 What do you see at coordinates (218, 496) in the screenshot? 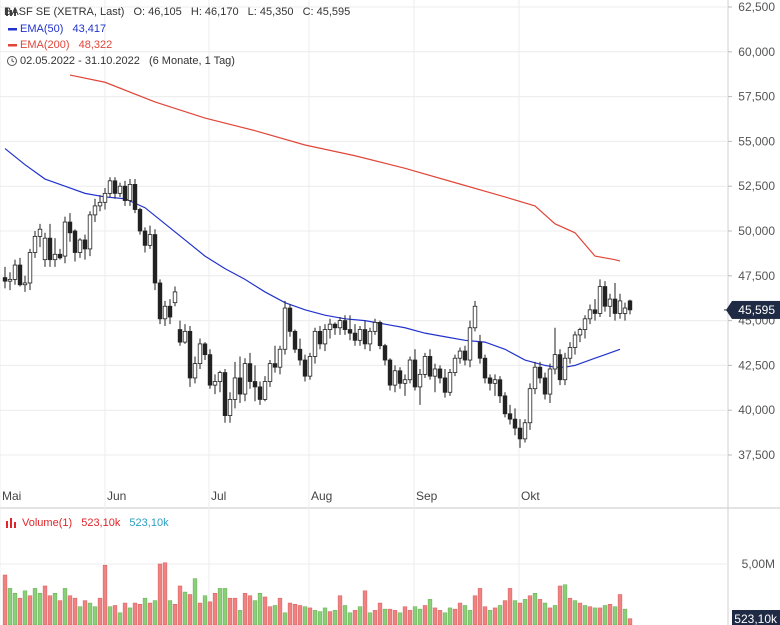
I see `month-tick-label: Jul` at bounding box center [218, 496].